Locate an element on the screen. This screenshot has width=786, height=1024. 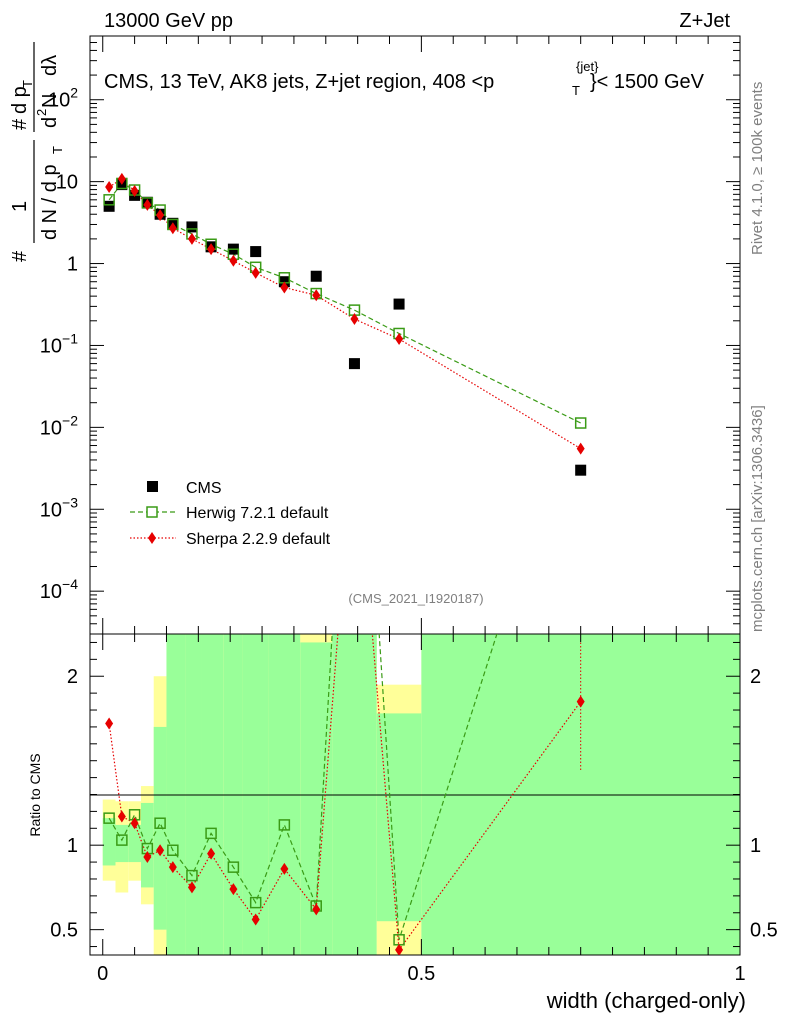
ratio-ylabel: Ratio to CMS is located at coordinates (35, 794).